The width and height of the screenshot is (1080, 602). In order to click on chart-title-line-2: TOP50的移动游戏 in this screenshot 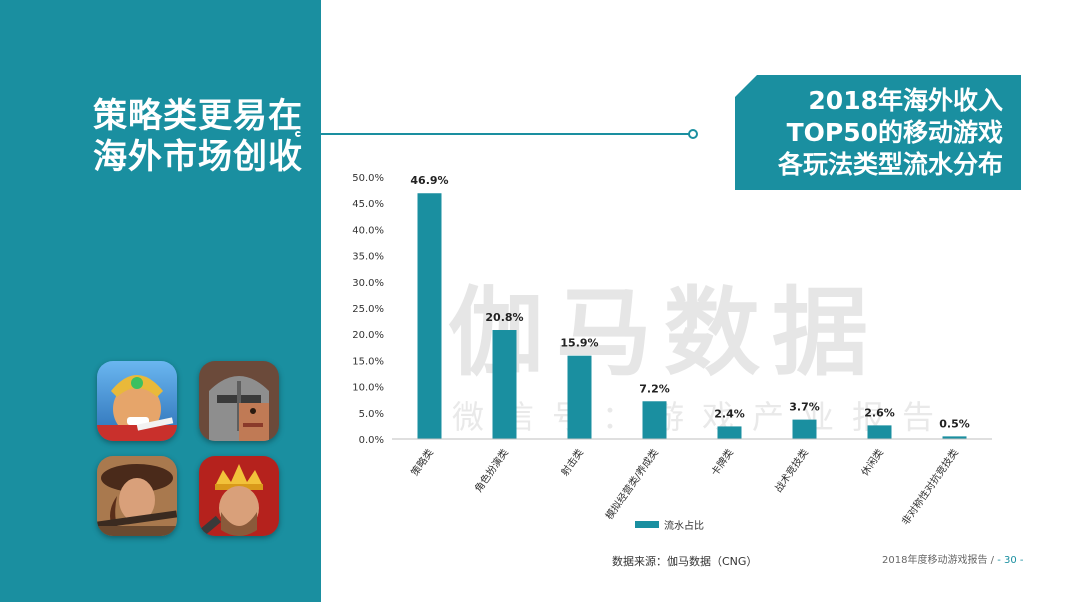, I will do `click(894, 132)`.